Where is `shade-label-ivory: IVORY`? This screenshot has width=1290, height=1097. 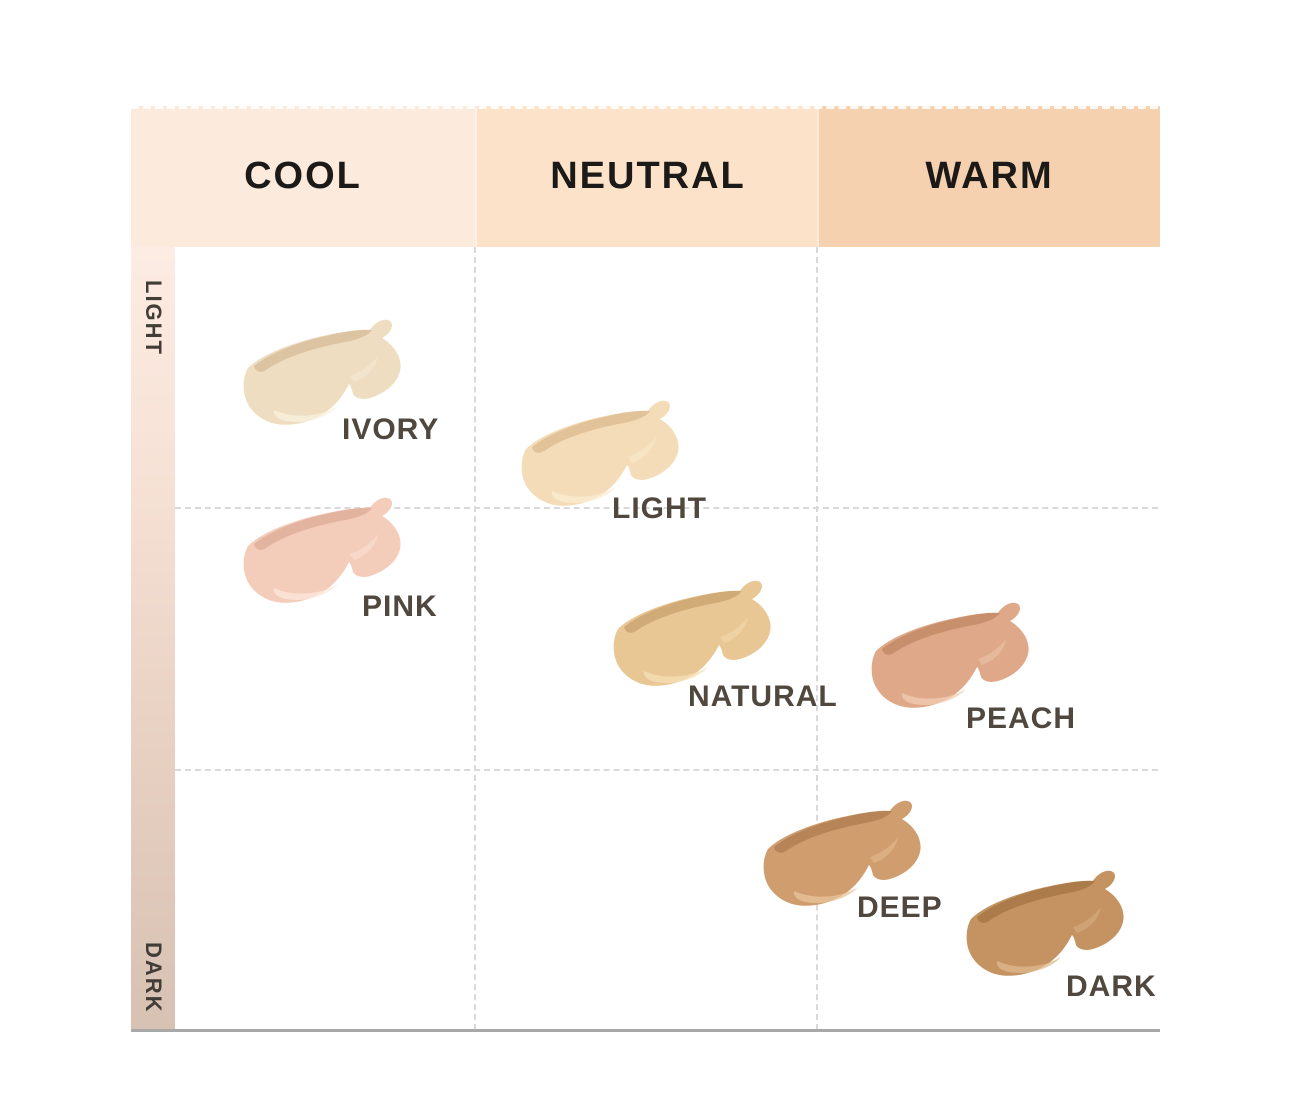
shade-label-ivory: IVORY is located at coordinates (391, 429).